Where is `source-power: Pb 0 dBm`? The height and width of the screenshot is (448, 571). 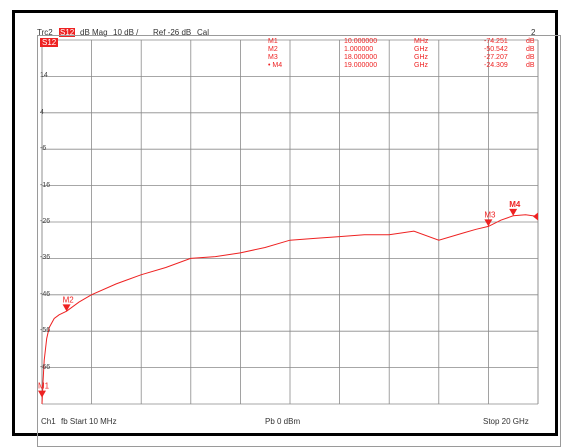
source-power: Pb 0 dBm is located at coordinates (283, 421).